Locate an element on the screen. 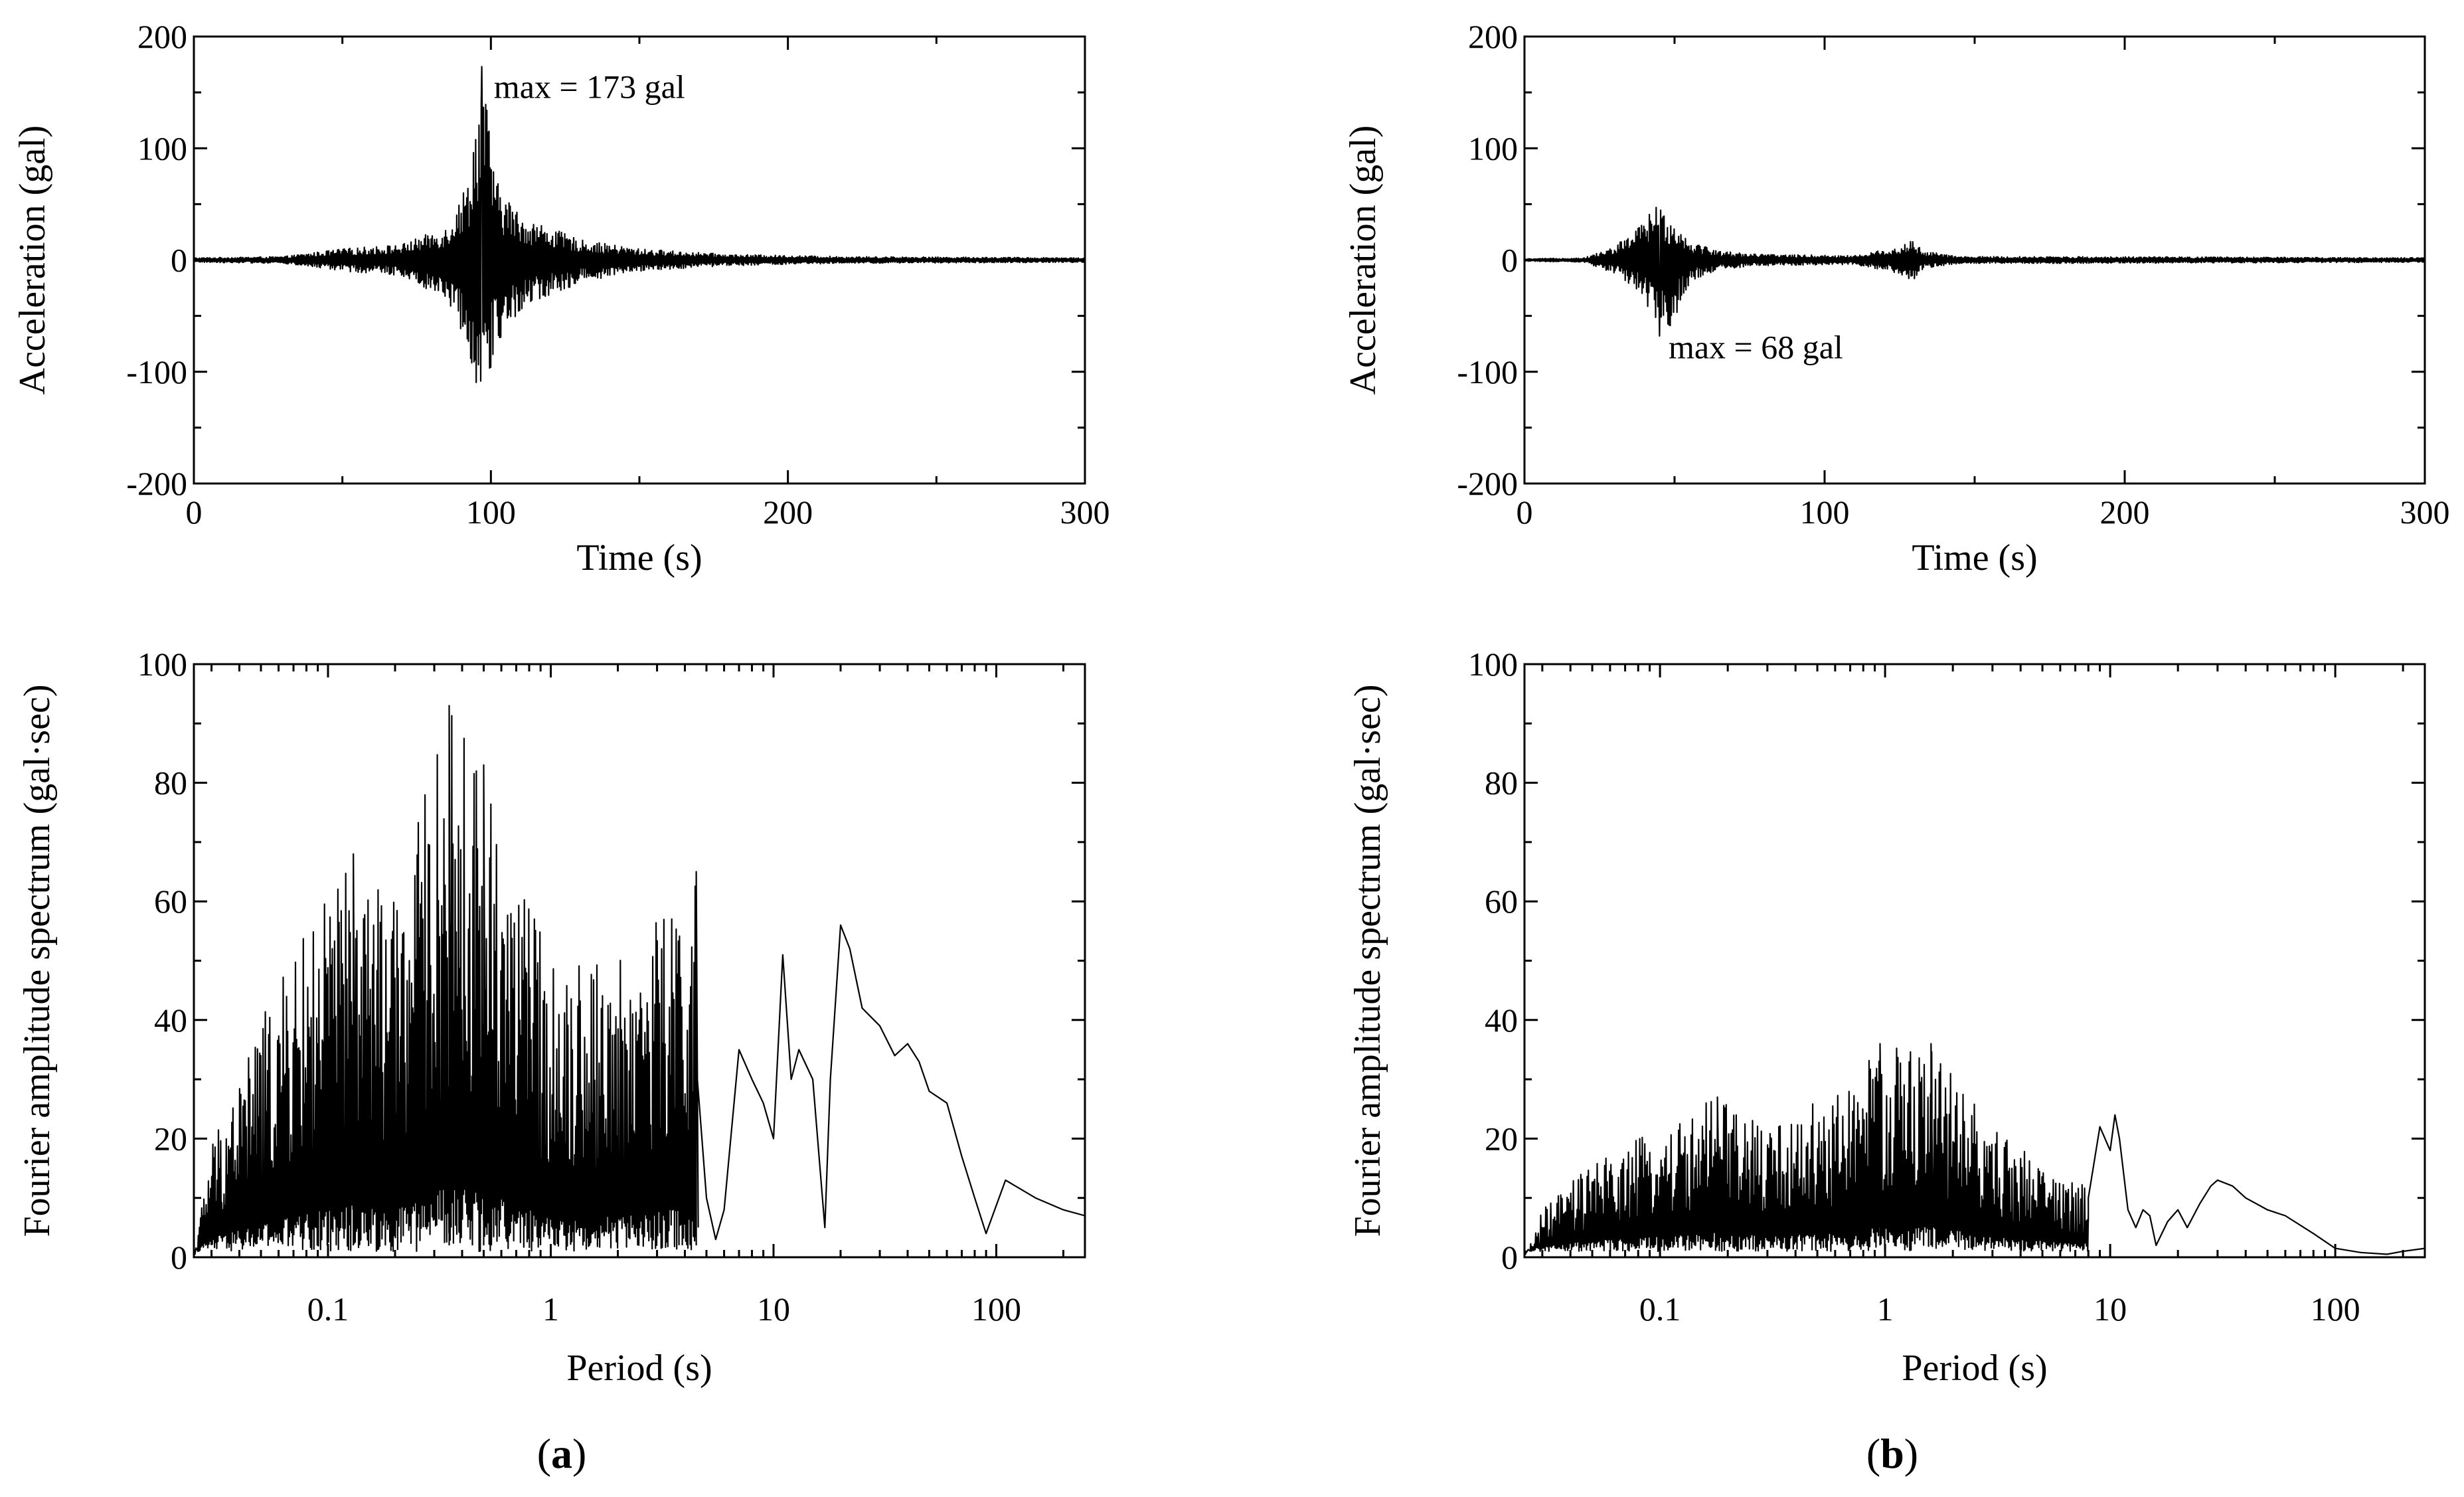 Image resolution: width=2464 pixels, height=1497 pixels. panel-label-a: (a) is located at coordinates (562, 1454).